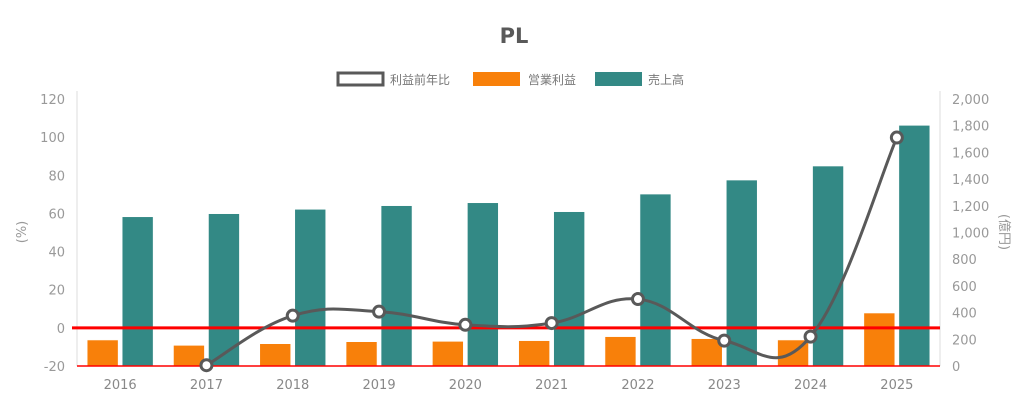 The height and width of the screenshot is (410, 1024). Describe the element at coordinates (552, 80) in the screenshot. I see `legend-label-operating-profit: 営業利益` at that location.